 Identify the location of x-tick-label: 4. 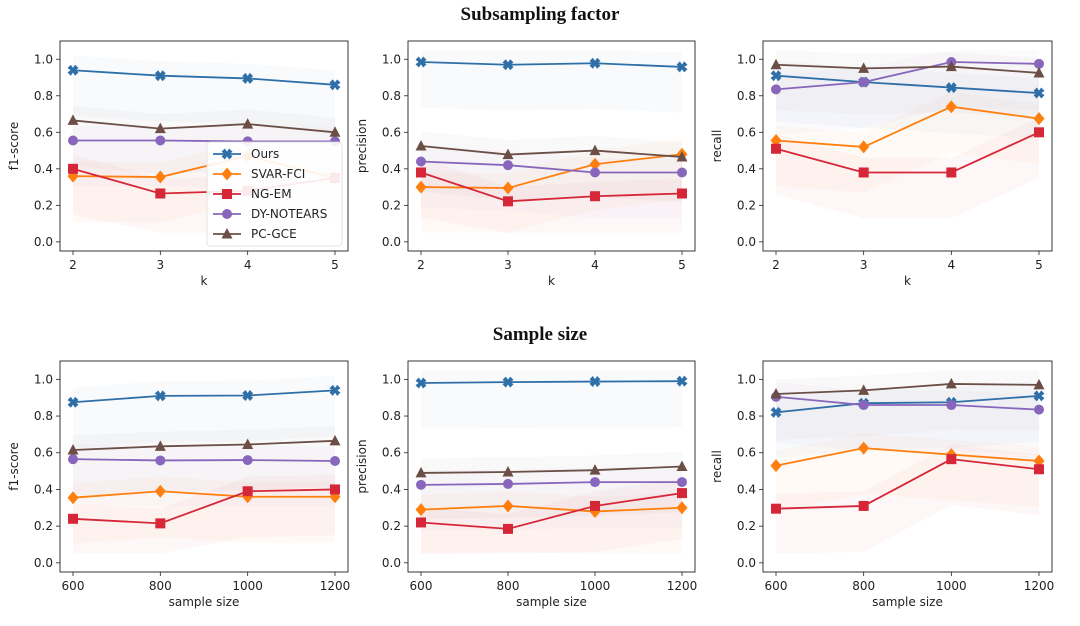
(248, 265).